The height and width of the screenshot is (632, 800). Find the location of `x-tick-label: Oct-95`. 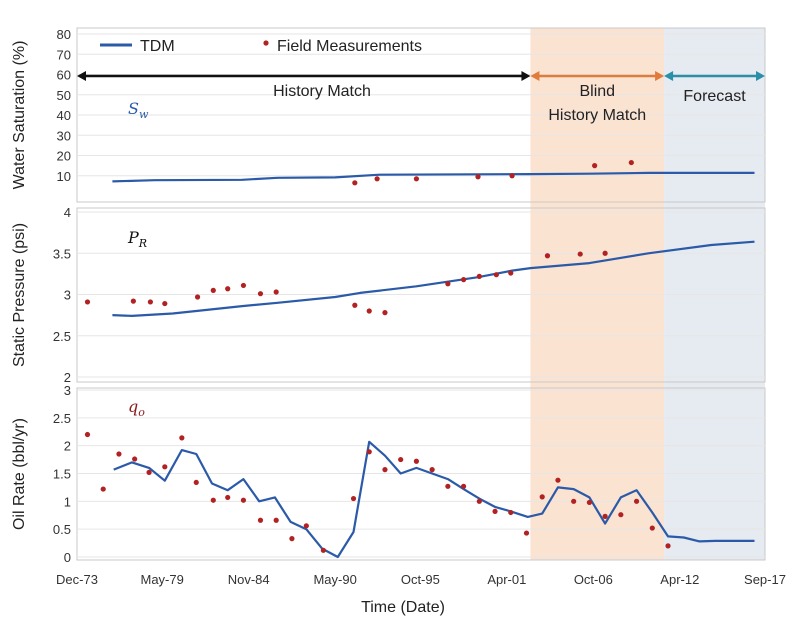

x-tick-label: Oct-95 is located at coordinates (420, 579).